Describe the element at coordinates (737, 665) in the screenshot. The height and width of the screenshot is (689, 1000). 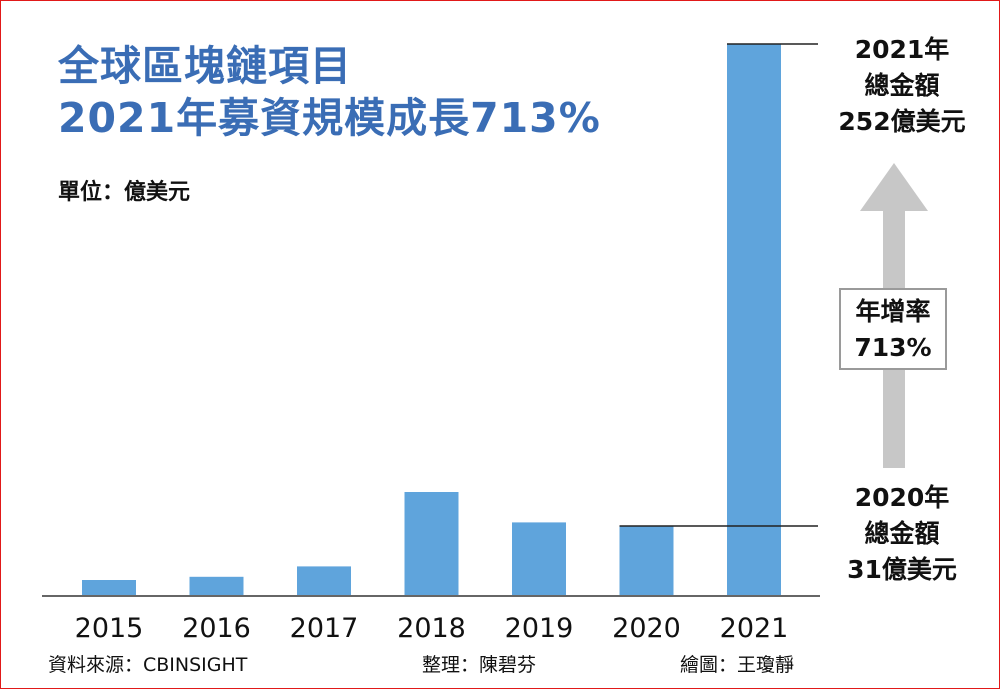
I see `illustrator-credit: 繪圖：王瓊靜` at that location.